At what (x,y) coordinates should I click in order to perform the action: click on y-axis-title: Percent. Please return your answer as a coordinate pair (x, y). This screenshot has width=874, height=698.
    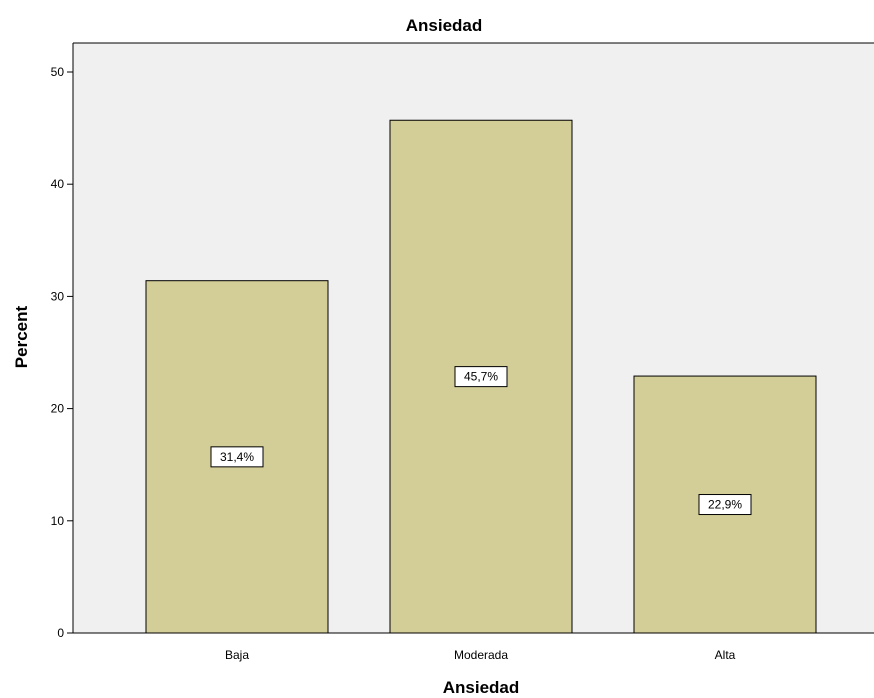
    Looking at the image, I should click on (21, 336).